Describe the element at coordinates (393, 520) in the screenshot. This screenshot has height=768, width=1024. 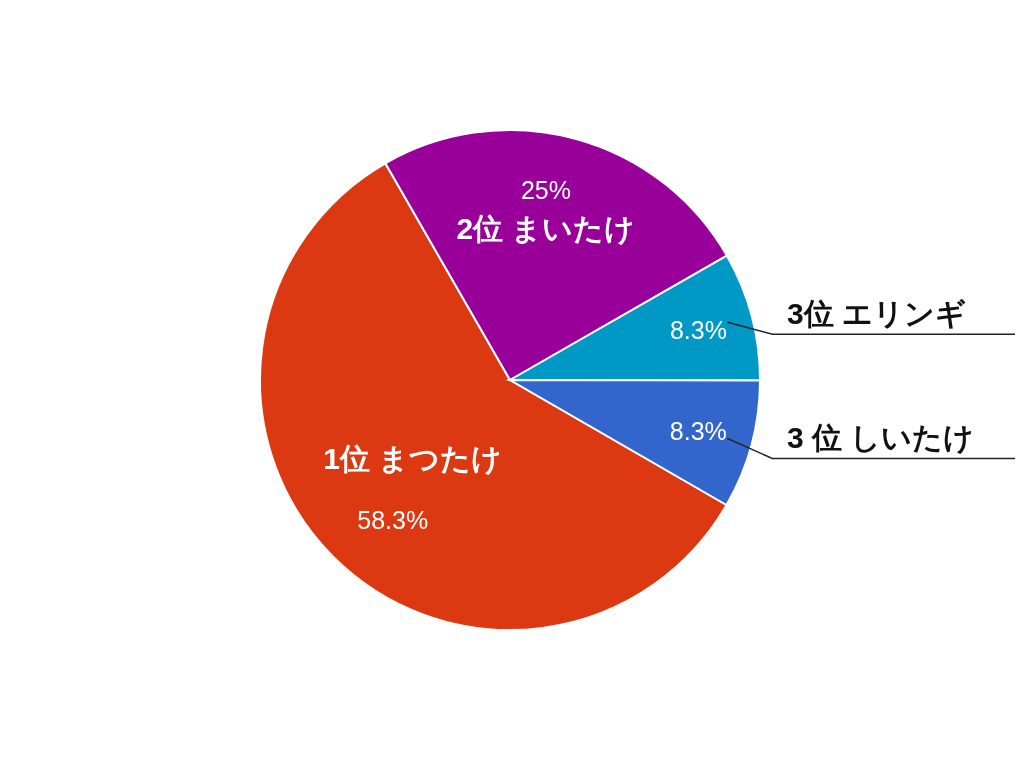
I see `data-label: 58.3%` at that location.